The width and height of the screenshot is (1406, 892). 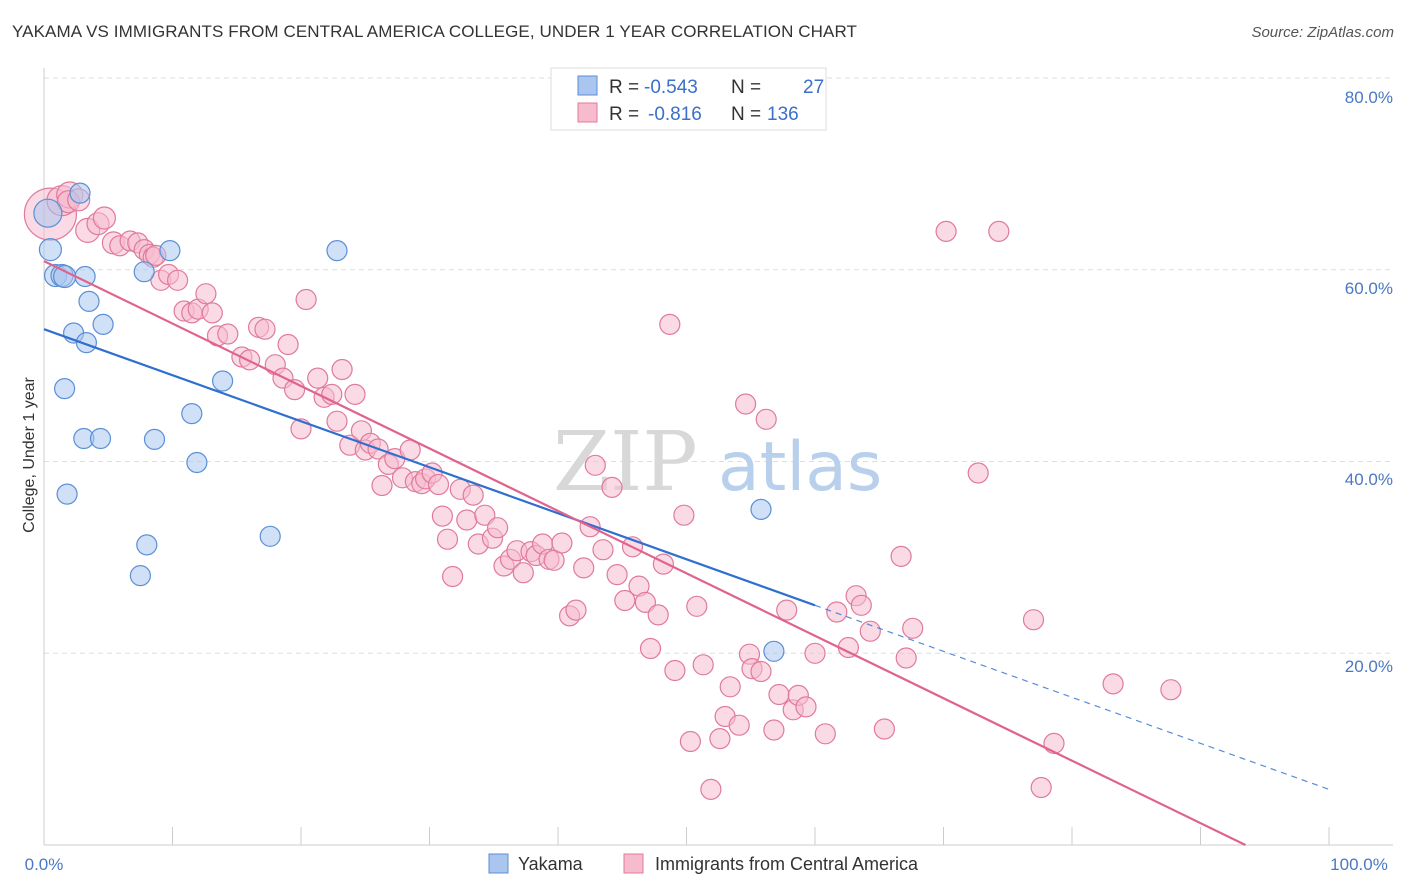 I want to click on legend-r-label-yakama: R =, so click(x=624, y=87).